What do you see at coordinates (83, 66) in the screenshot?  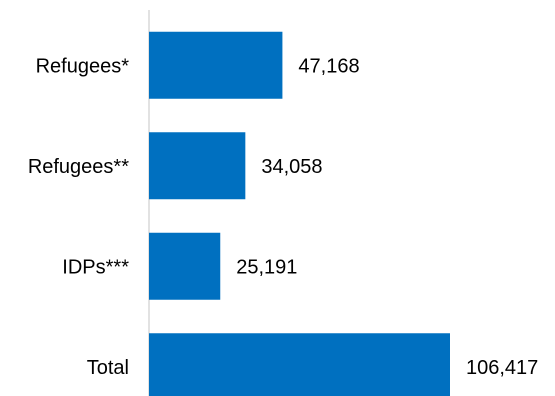 I see `category-label: Refugees*` at bounding box center [83, 66].